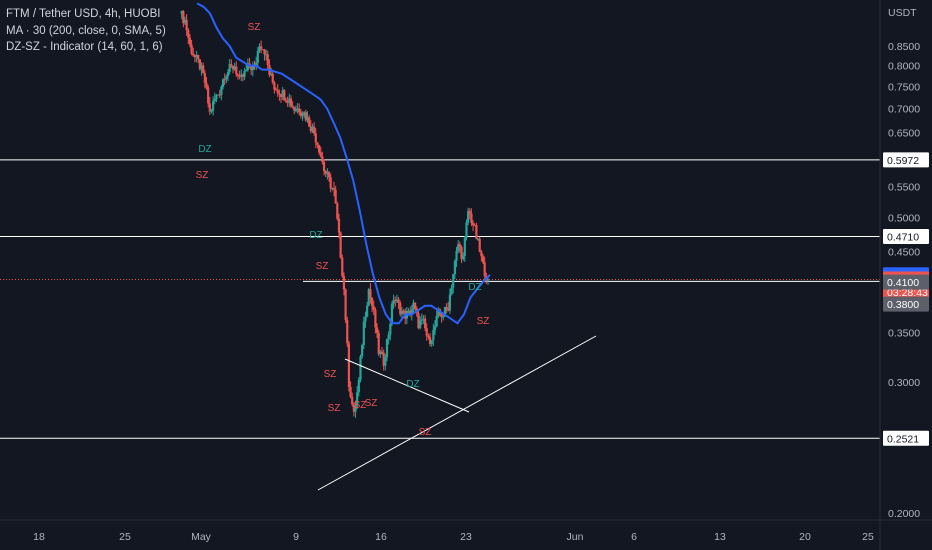  I want to click on price-badge-gray, so click(906, 304).